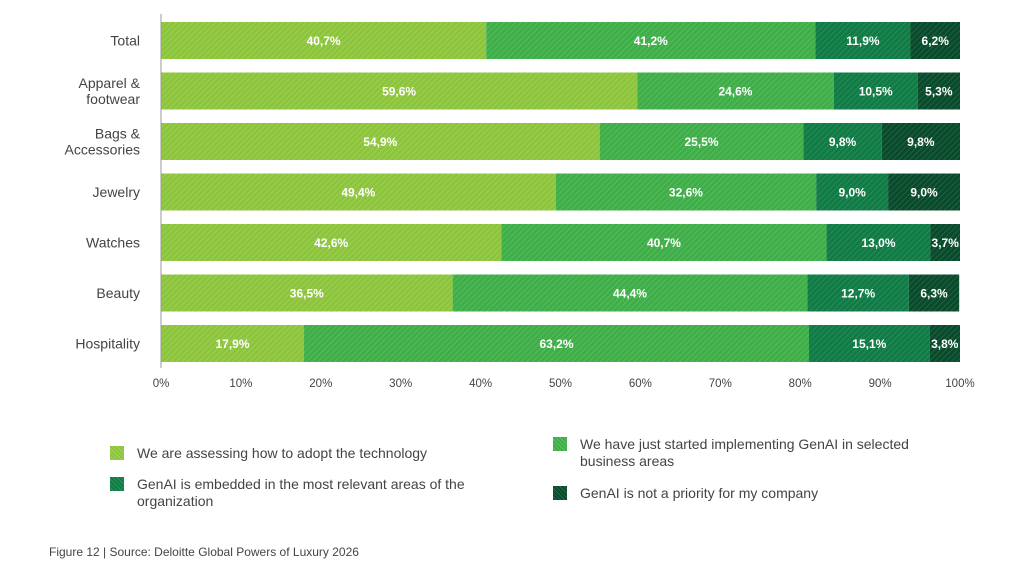 The width and height of the screenshot is (1023, 569). I want to click on category-label: Beauty, so click(118, 293).